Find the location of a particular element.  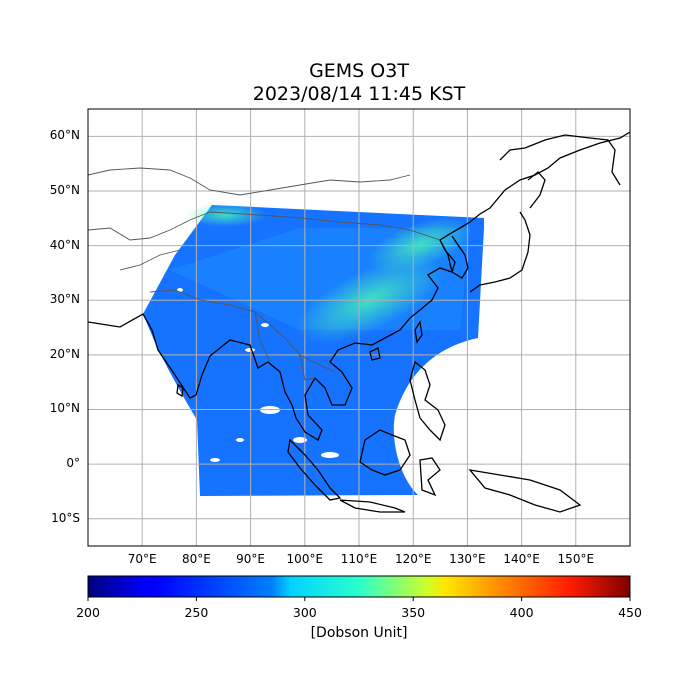

lon-tick-label: 110°E is located at coordinates (359, 559).